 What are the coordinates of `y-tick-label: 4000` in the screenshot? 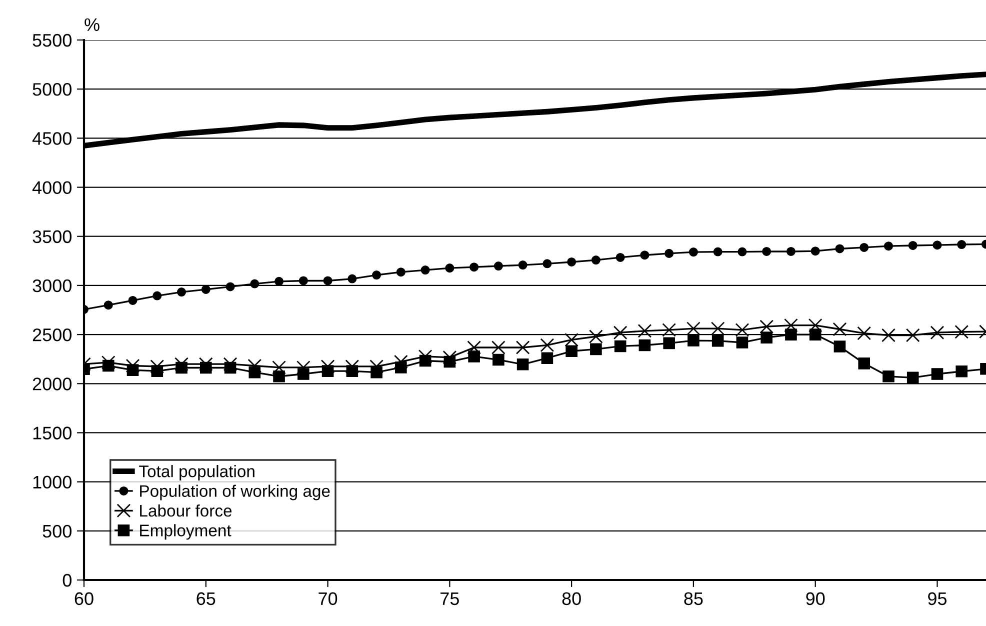 It's located at (52, 187).